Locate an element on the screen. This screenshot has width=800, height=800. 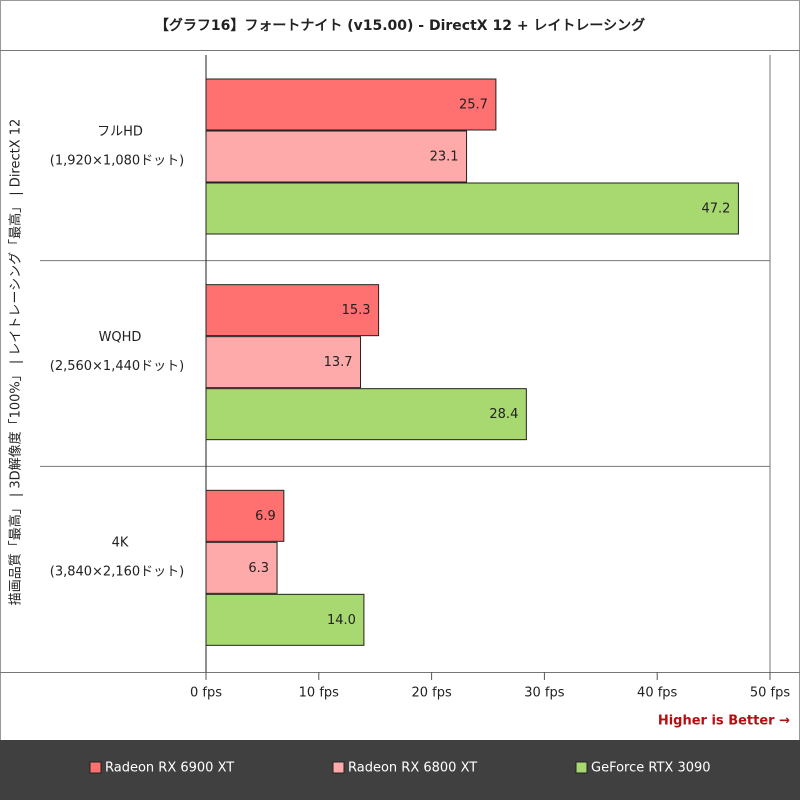
value-label: 13.7 is located at coordinates (338, 362).